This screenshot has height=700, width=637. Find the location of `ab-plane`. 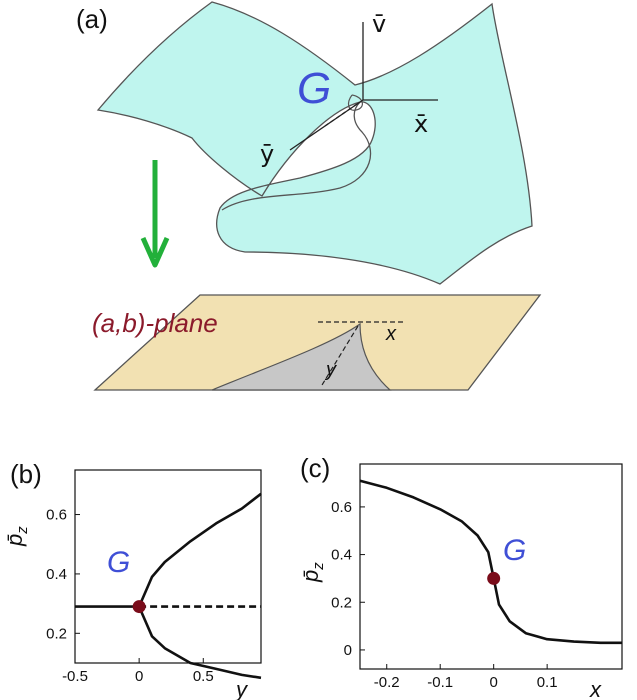

ab-plane is located at coordinates (317, 342).